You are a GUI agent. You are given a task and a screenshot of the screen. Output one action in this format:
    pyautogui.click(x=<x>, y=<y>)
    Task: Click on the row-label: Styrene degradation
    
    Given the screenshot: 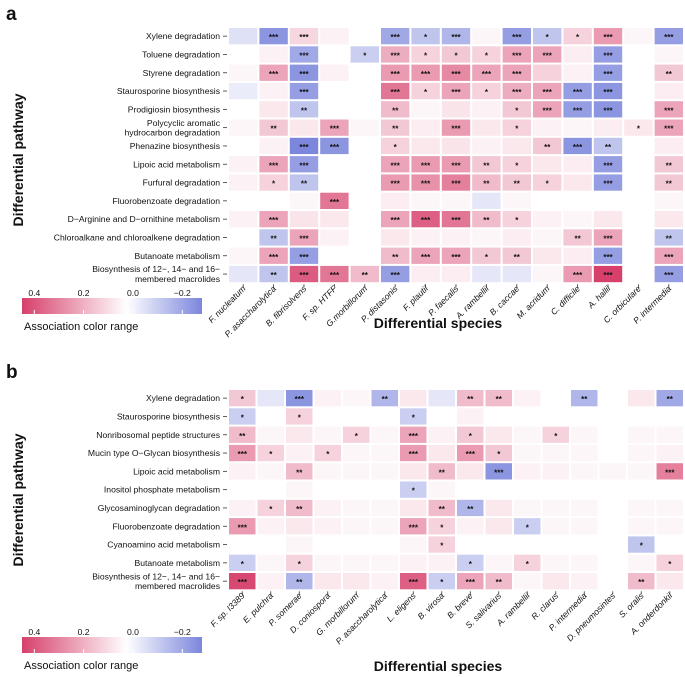 What is the action you would take?
    pyautogui.click(x=182, y=73)
    